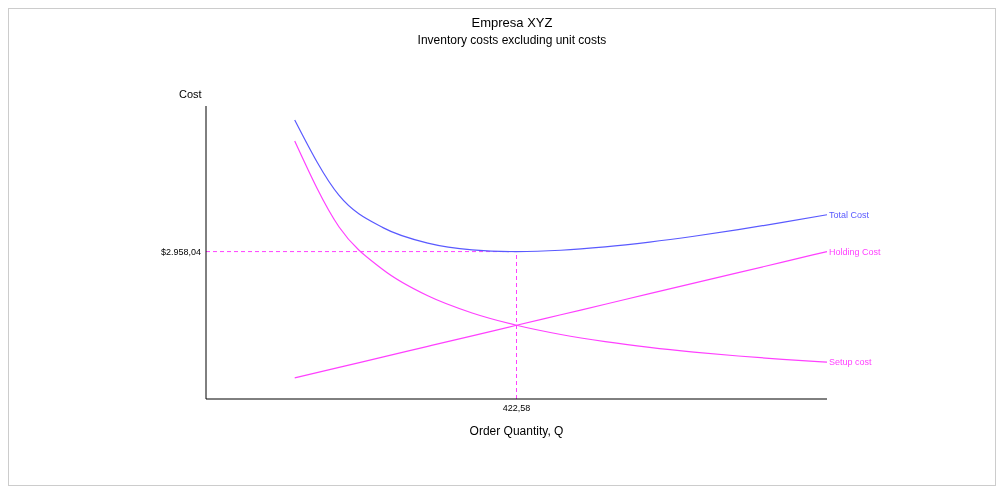 Image resolution: width=1004 pixels, height=494 pixels. Describe the element at coordinates (190, 94) in the screenshot. I see `y-axis-title: Cost` at that location.